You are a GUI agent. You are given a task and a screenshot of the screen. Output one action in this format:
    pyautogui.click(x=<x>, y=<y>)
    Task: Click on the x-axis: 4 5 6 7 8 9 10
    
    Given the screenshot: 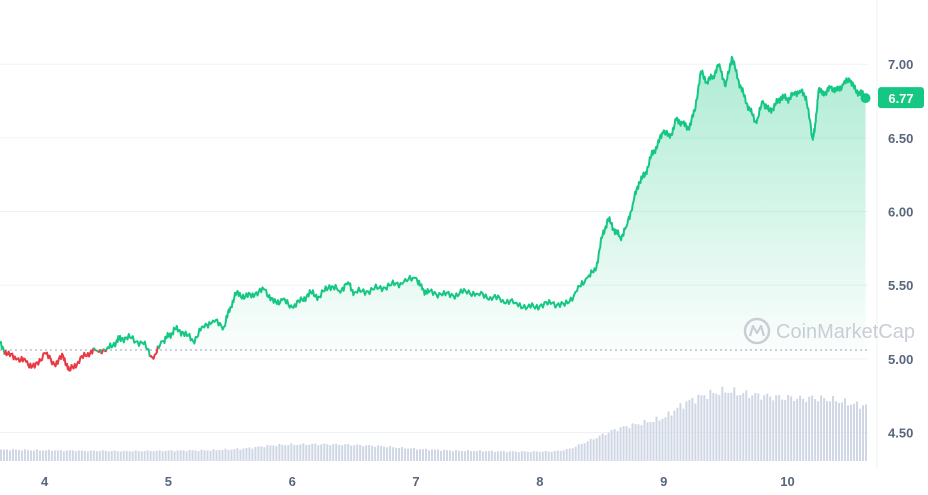 What is the action you would take?
    pyautogui.click(x=418, y=481)
    